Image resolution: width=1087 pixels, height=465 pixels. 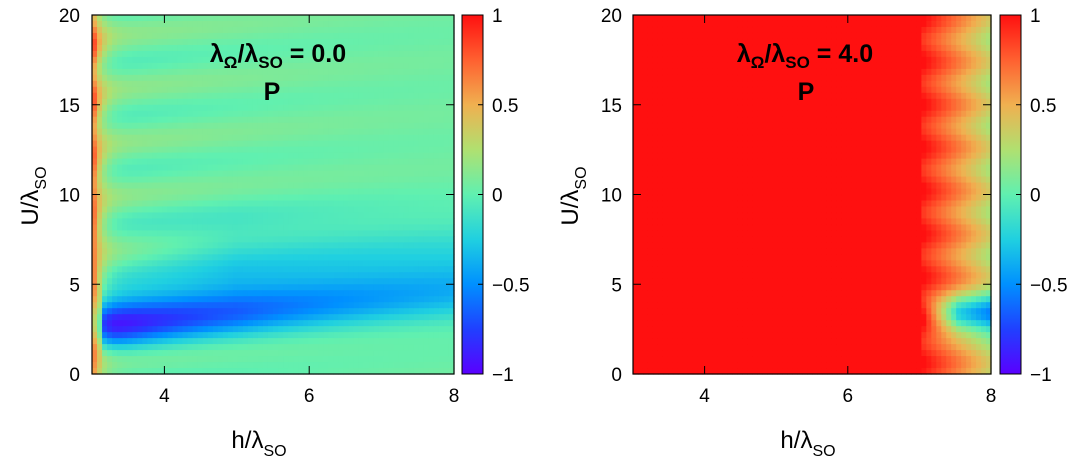 What do you see at coordinates (33, 195) in the screenshot?
I see `panel-1-ylabel: U/λSO` at bounding box center [33, 195].